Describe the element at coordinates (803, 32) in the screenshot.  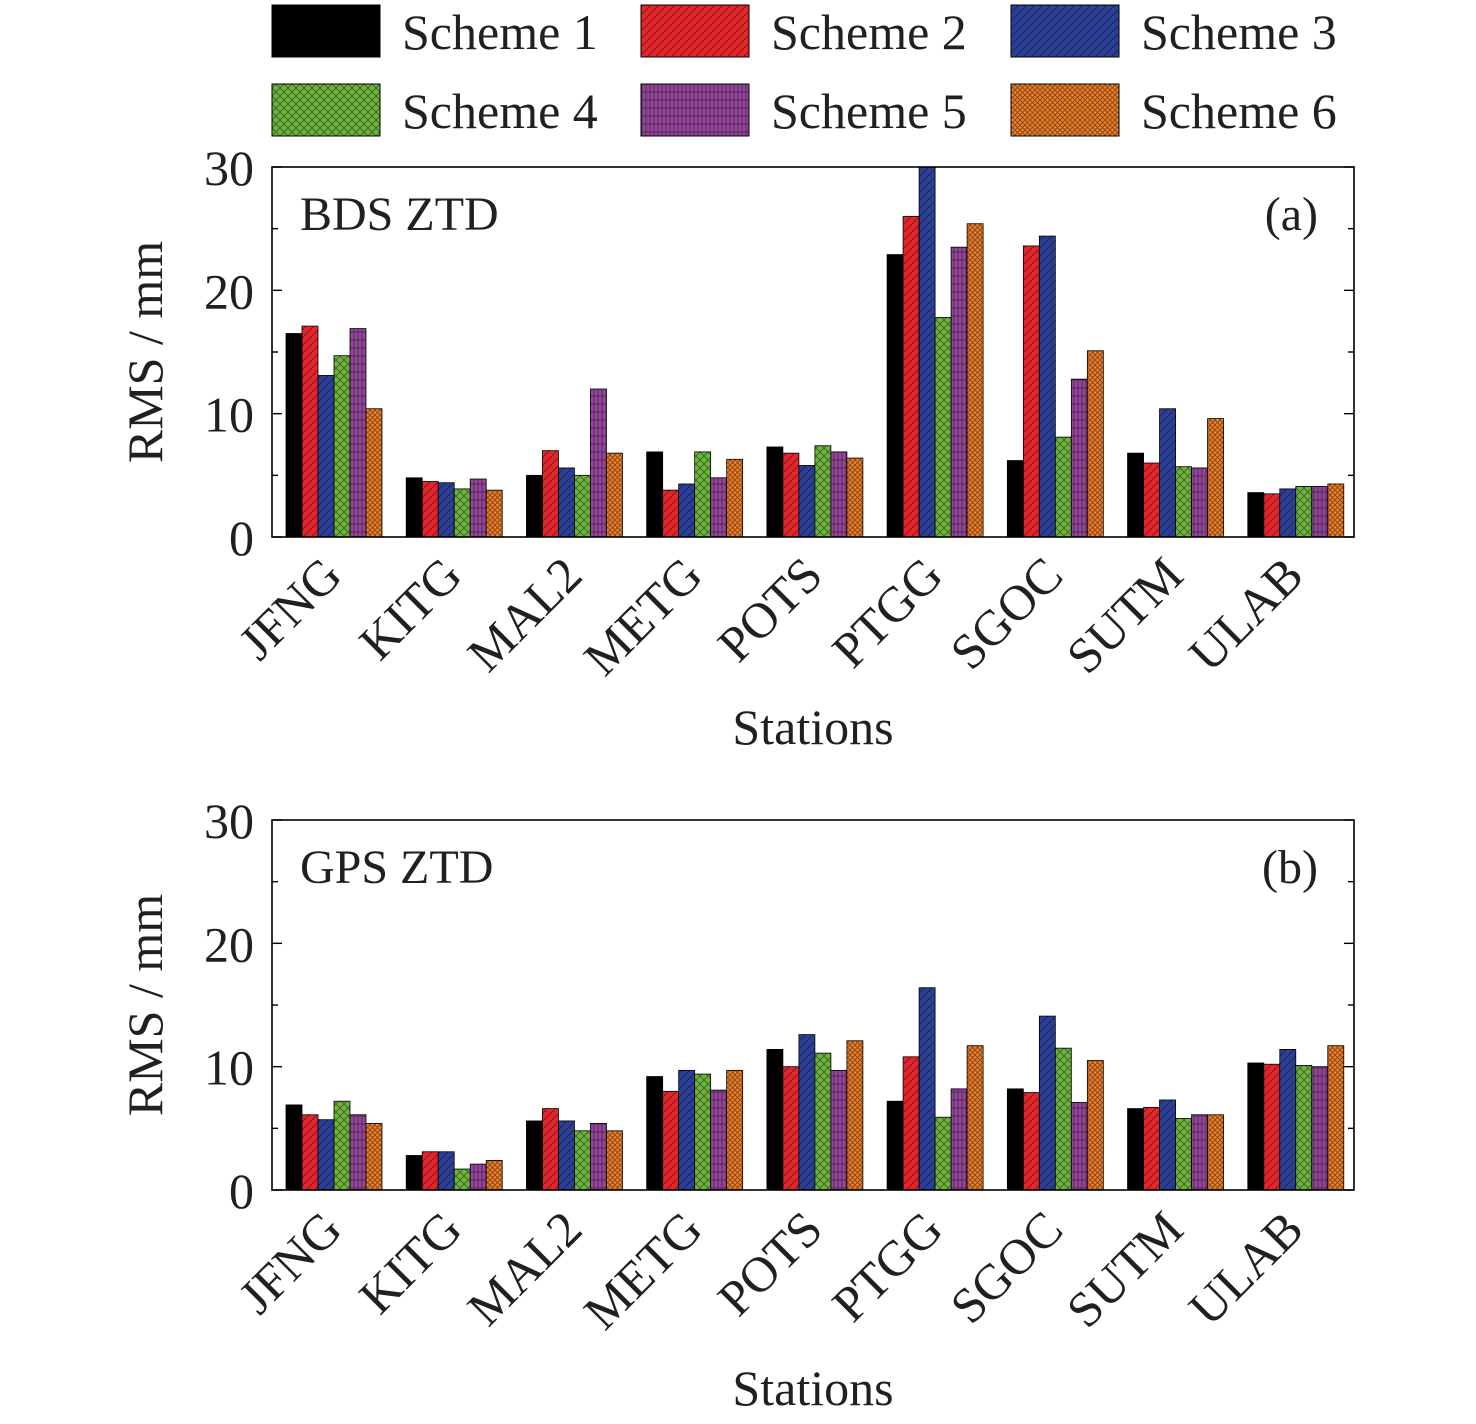
I see `legend-item-scheme-2: Scheme 2` at that location.